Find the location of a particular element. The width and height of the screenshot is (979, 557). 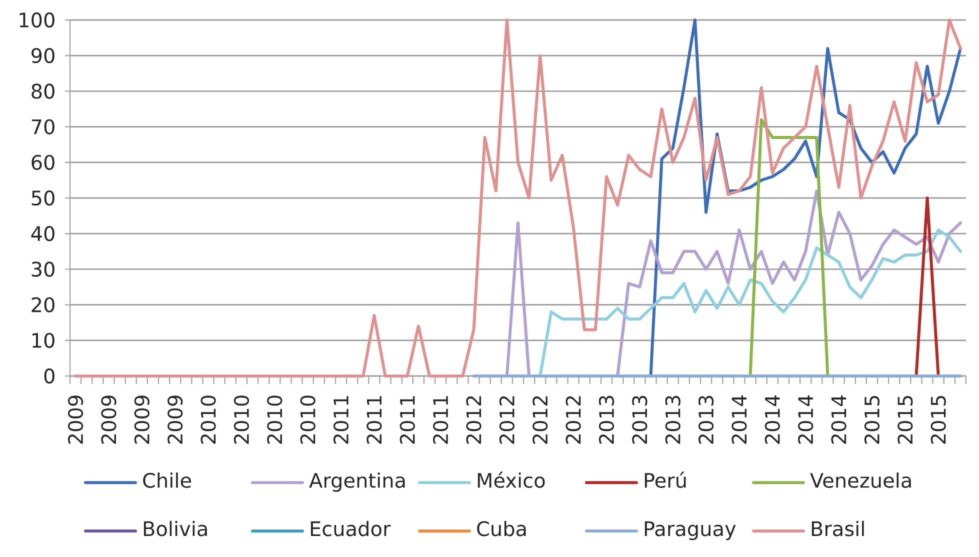

y-tick-label: 60 is located at coordinates (43, 162).